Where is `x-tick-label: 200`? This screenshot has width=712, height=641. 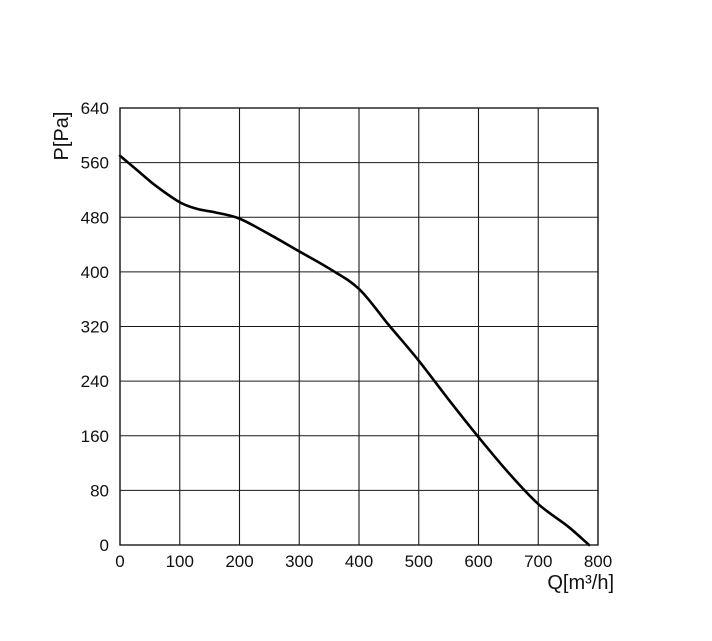 x-tick-label: 200 is located at coordinates (239, 561).